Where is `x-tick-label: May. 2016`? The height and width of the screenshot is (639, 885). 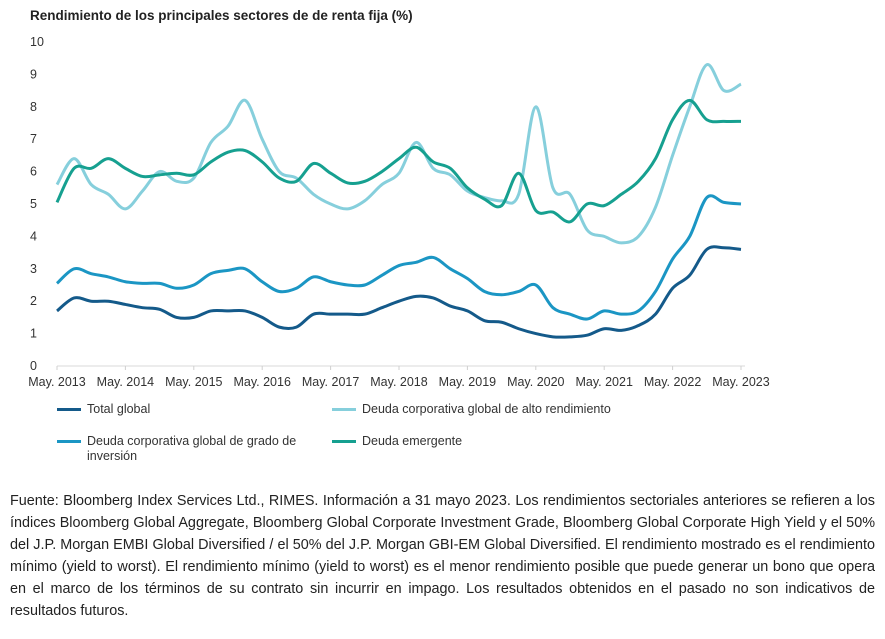
x-tick-label: May. 2016 is located at coordinates (261, 382).